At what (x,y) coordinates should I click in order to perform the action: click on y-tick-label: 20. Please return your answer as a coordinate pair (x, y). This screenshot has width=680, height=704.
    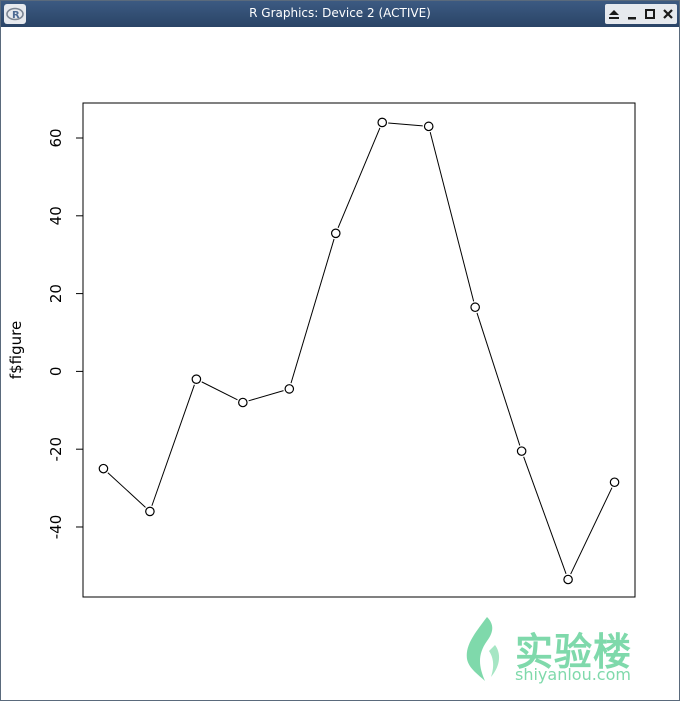
    Looking at the image, I should click on (56, 293).